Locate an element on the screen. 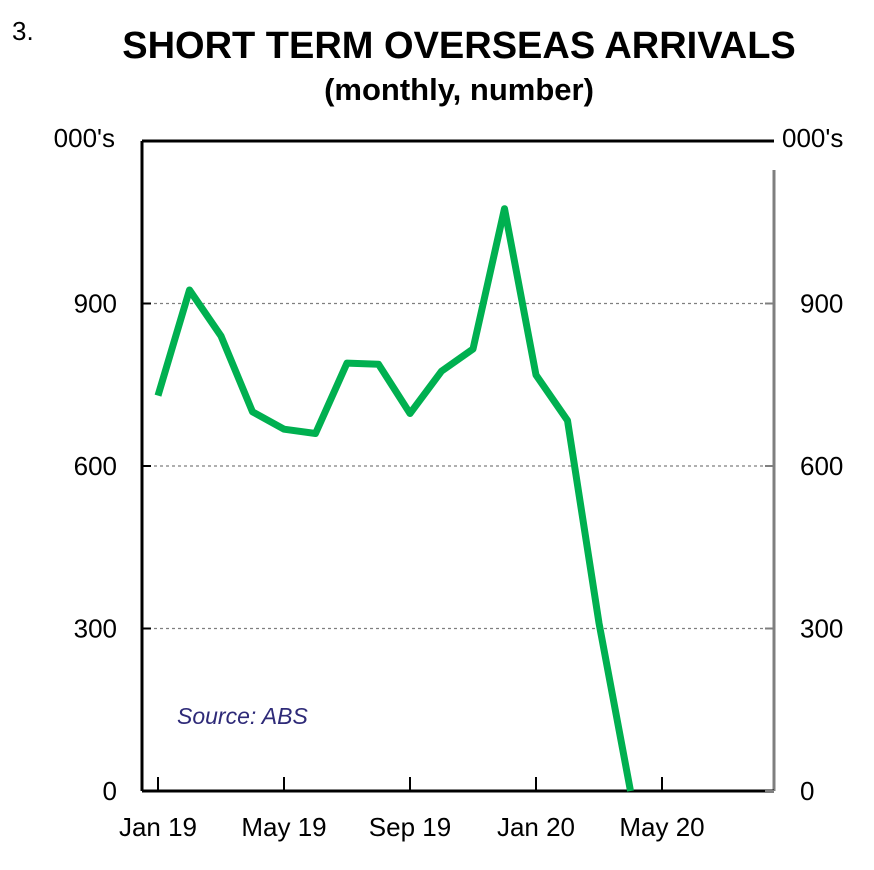 This screenshot has width=874, height=870. x-tick-label: May 19 is located at coordinates (283, 827).